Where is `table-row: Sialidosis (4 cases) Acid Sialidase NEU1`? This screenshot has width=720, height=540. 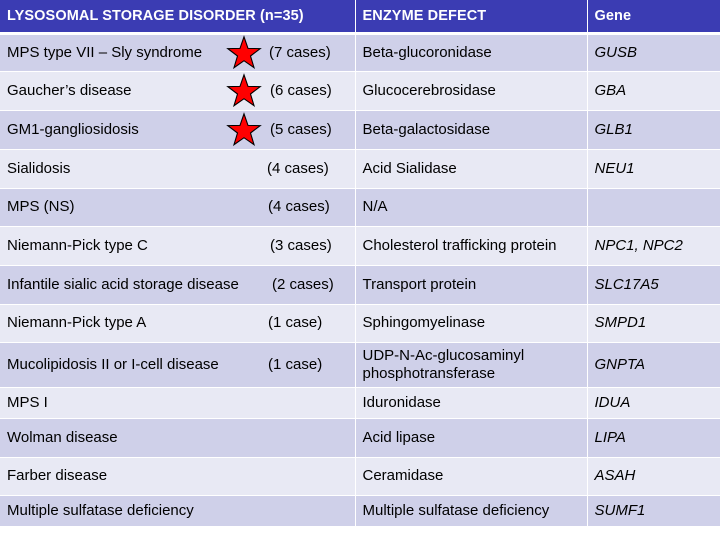 table-row: Sialidosis (4 cases) Acid Sialidase NEU1 is located at coordinates (360, 169).